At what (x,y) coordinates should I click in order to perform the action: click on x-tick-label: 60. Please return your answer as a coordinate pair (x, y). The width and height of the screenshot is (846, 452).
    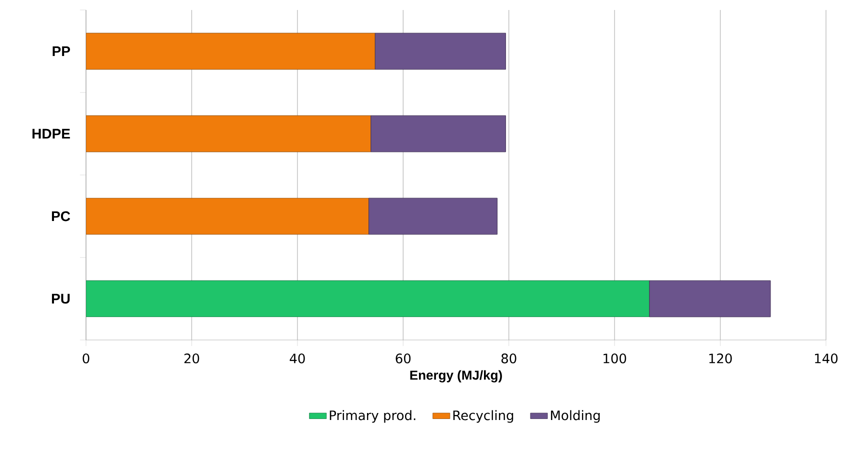
    Looking at the image, I should click on (403, 359).